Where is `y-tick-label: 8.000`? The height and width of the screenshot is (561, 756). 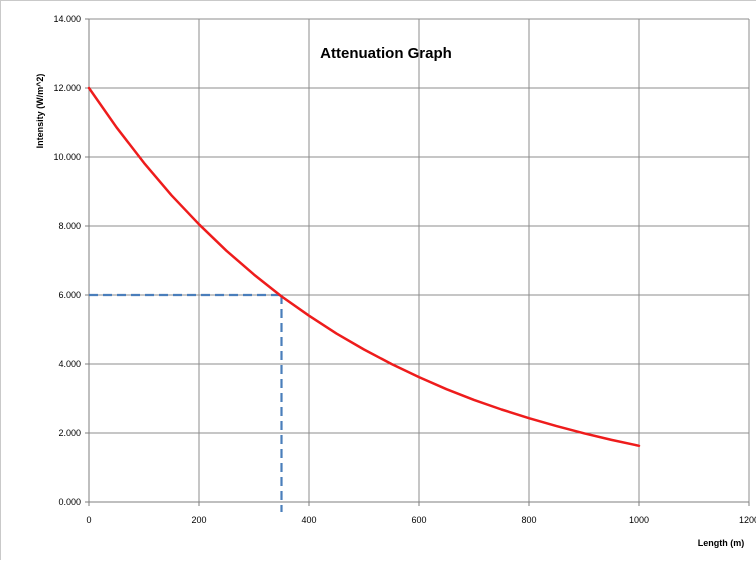
y-tick-label: 8.000 is located at coordinates (69, 226).